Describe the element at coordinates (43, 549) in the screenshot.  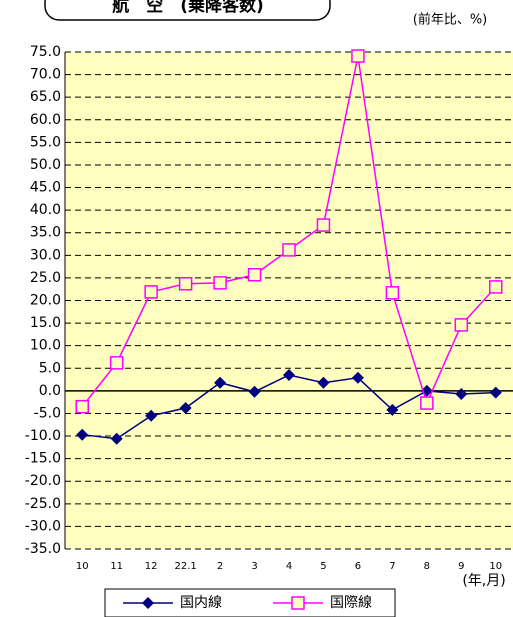
I see `y-tick-label: -35.0` at that location.